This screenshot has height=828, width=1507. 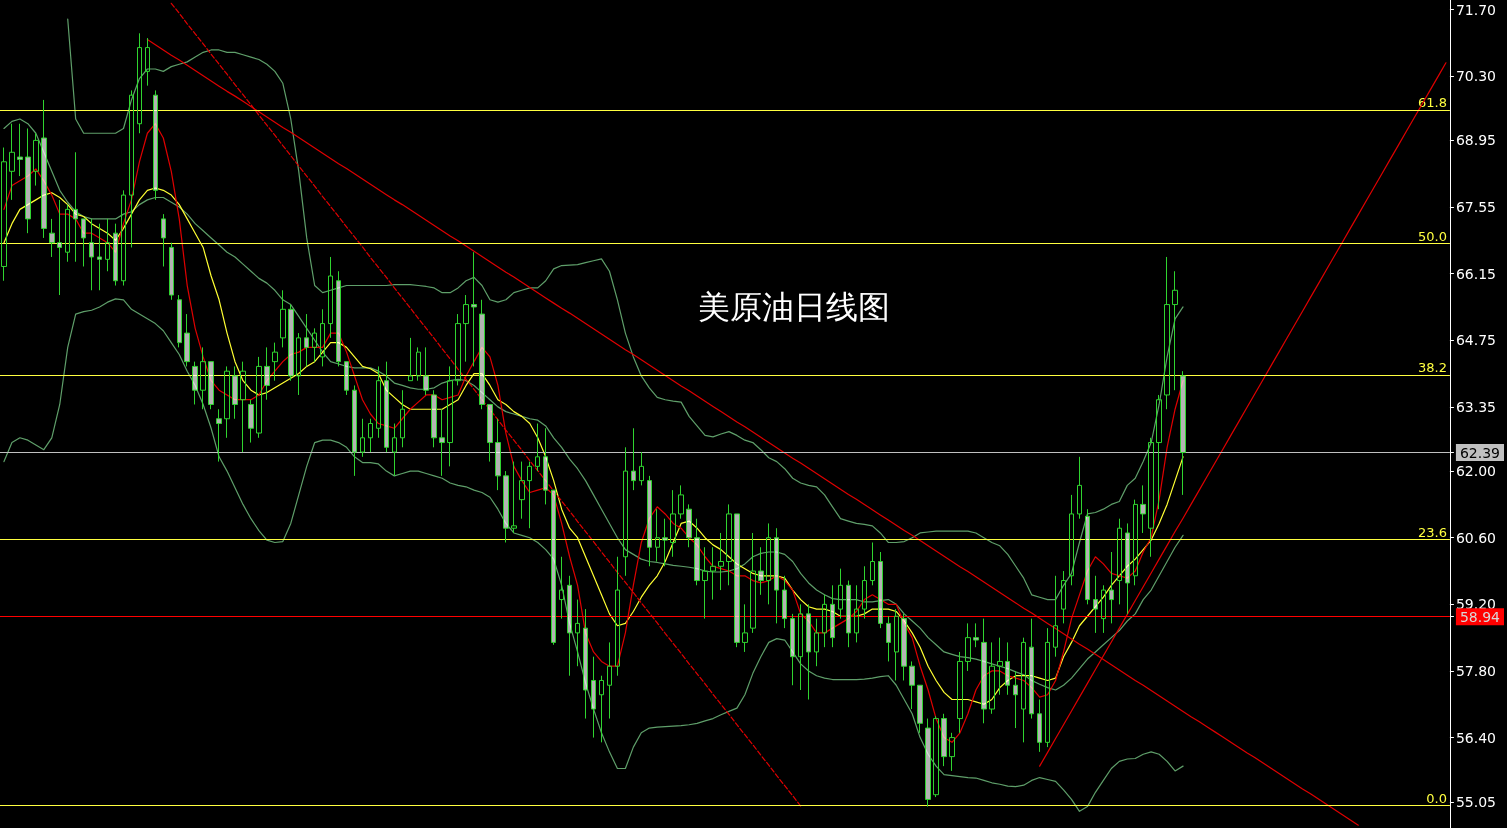 What do you see at coordinates (1476, 670) in the screenshot?
I see `y-tick-label: 57.80` at bounding box center [1476, 670].